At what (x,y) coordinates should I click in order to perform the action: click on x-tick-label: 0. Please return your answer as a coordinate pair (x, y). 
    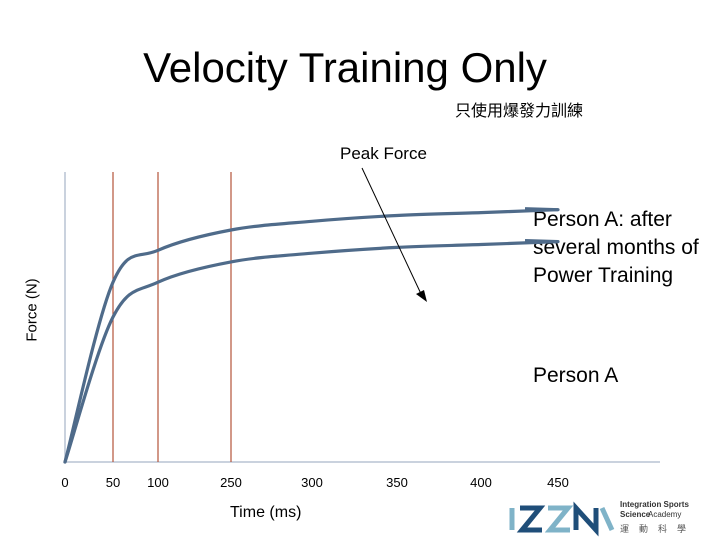
    Looking at the image, I should click on (64, 482).